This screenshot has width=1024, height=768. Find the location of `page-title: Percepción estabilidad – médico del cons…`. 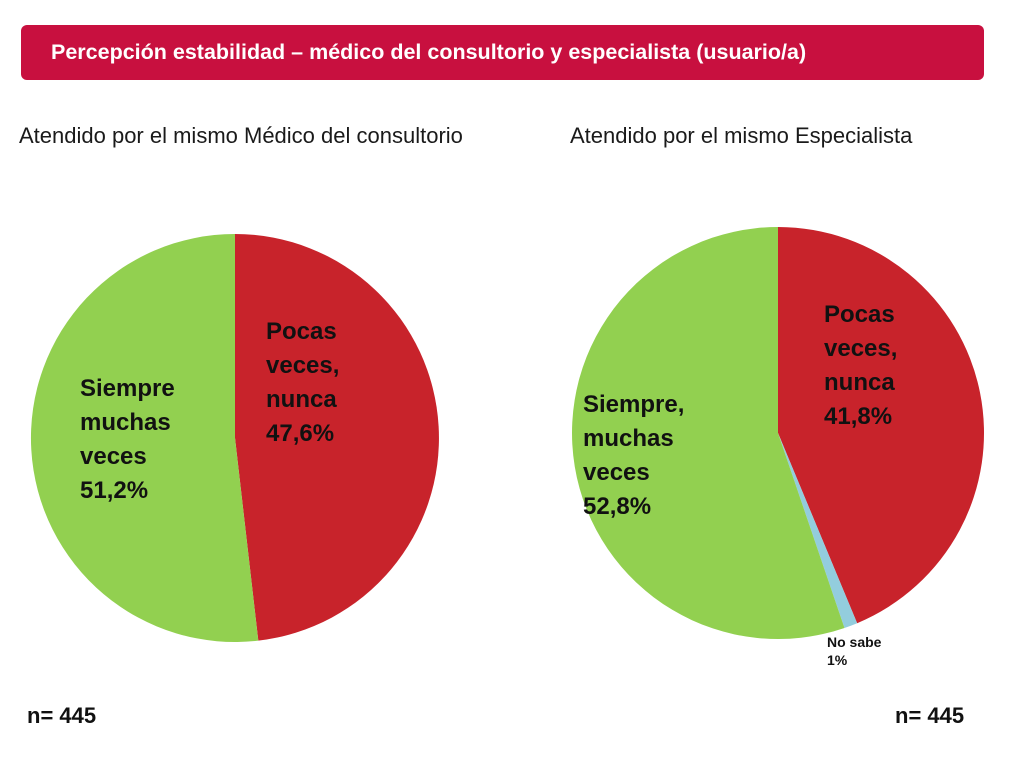

page-title: Percepción estabilidad – médico del cons… is located at coordinates (429, 52).